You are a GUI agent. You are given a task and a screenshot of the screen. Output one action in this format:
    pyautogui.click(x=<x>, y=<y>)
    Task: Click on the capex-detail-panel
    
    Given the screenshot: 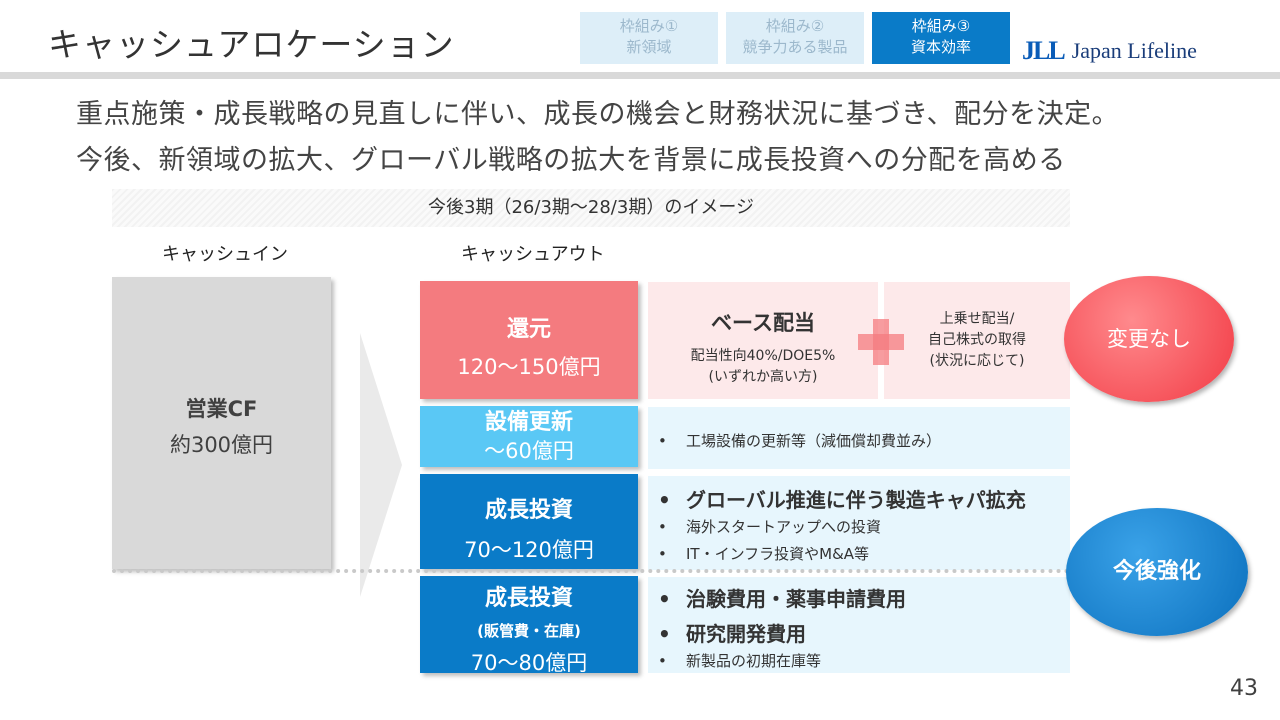 What is the action you would take?
    pyautogui.click(x=859, y=438)
    